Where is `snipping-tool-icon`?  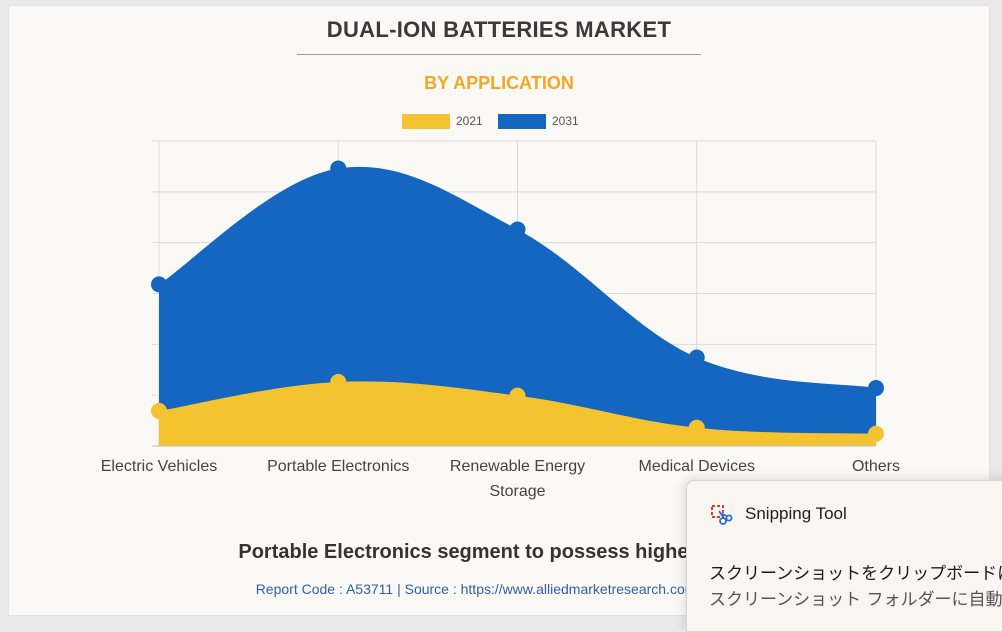 snipping-tool-icon is located at coordinates (722, 515).